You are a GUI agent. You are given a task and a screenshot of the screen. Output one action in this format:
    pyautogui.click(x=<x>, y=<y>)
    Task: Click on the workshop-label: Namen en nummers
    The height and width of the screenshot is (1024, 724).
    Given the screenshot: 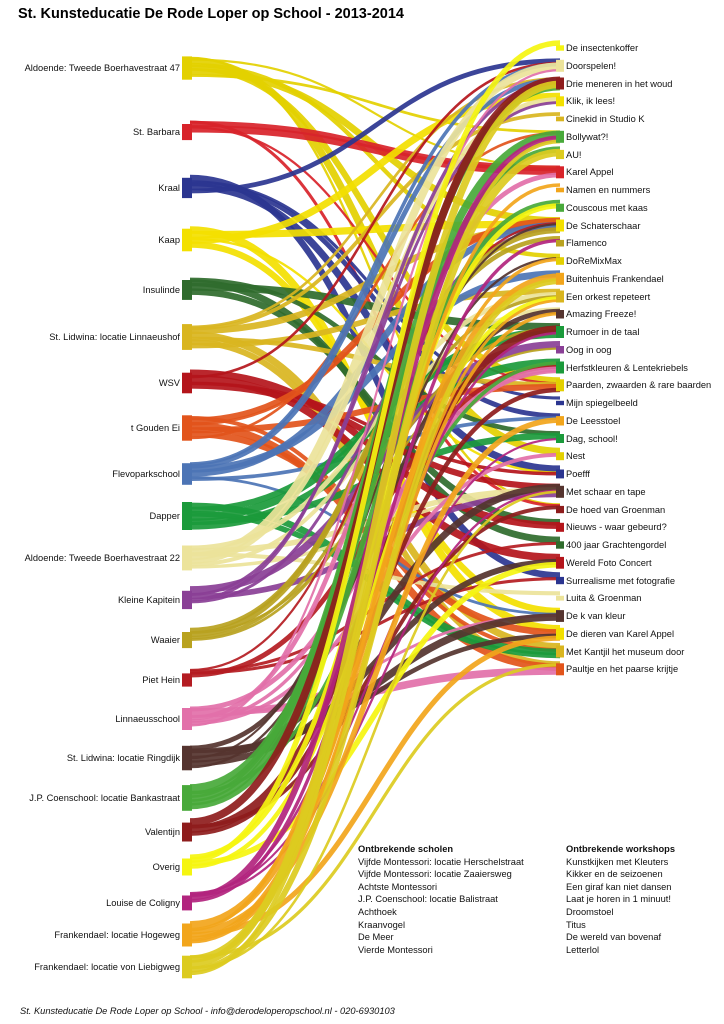 What is the action you would take?
    pyautogui.click(x=608, y=190)
    